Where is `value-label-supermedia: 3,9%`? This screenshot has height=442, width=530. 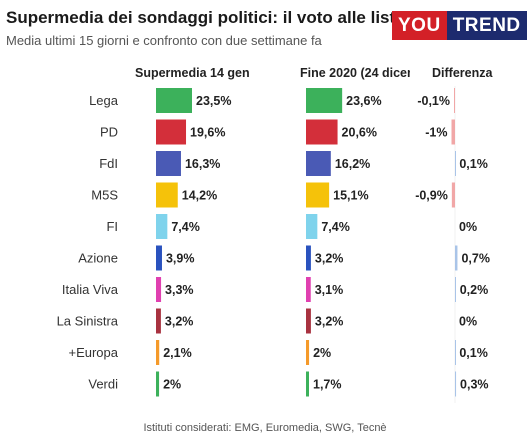
value-label-supermedia: 3,9% is located at coordinates (180, 259).